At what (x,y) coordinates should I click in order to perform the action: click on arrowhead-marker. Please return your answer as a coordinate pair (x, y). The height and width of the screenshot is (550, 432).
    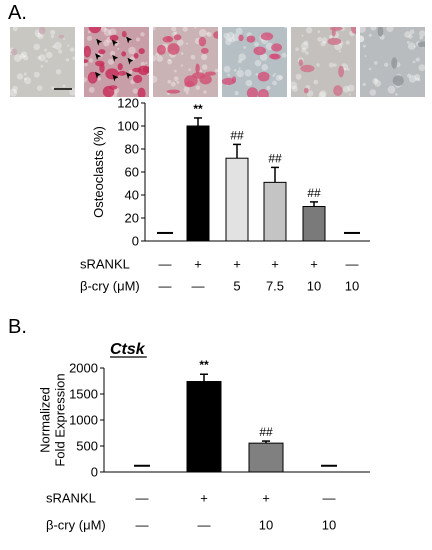
    Looking at the image, I should click on (99, 42).